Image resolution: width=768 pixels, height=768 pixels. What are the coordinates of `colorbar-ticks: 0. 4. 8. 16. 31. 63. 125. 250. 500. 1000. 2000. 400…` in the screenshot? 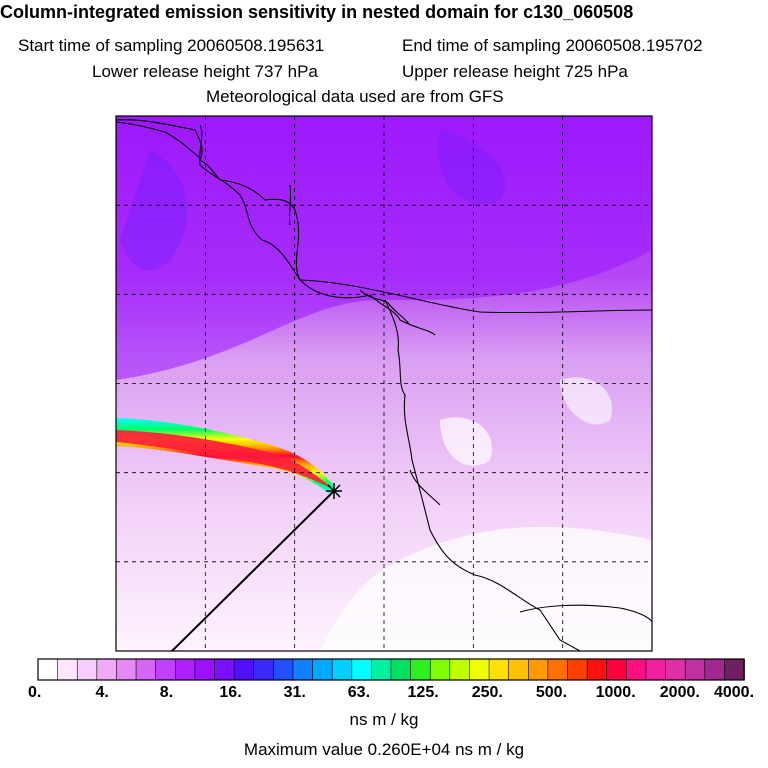 It's located at (391, 692).